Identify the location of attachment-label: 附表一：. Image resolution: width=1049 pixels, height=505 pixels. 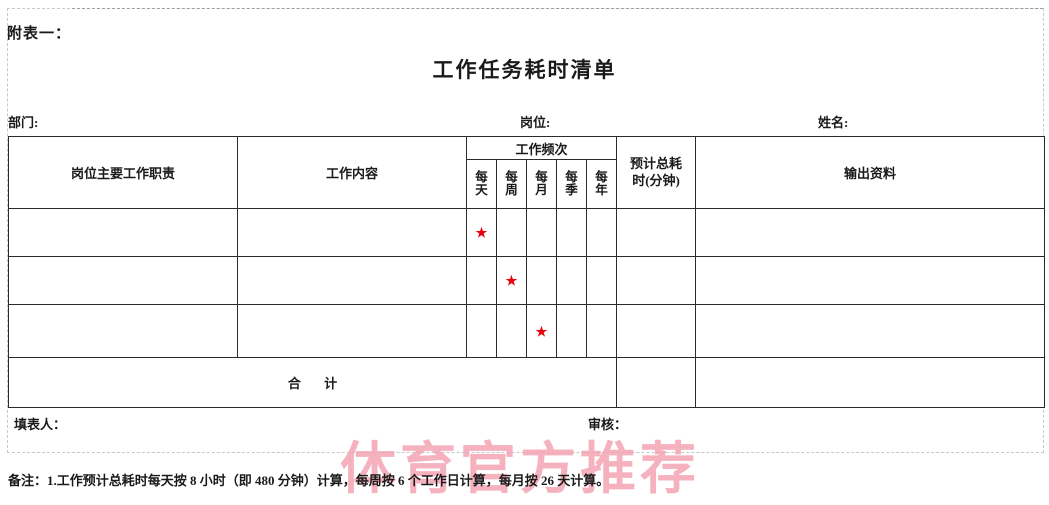
(39, 34).